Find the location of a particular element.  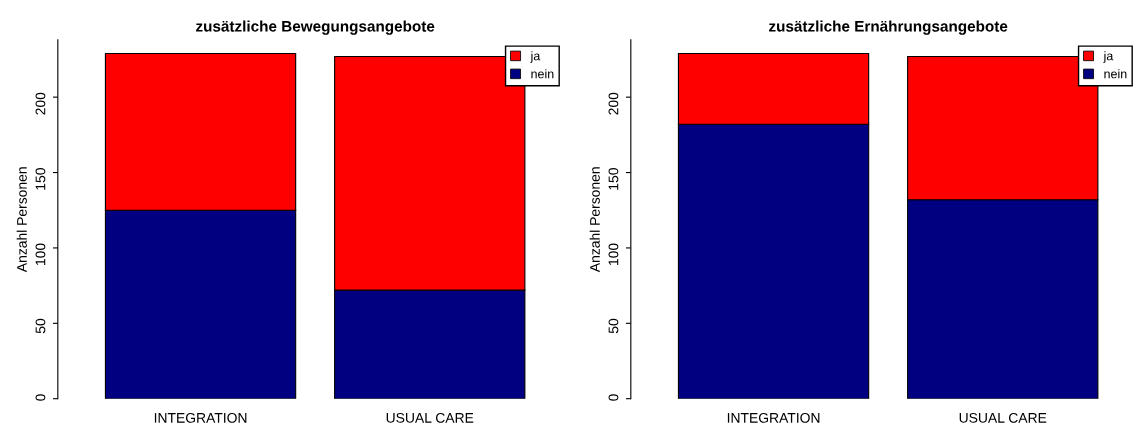

chart-title: zusätzliche Bewegungsangebote is located at coordinates (315, 27).